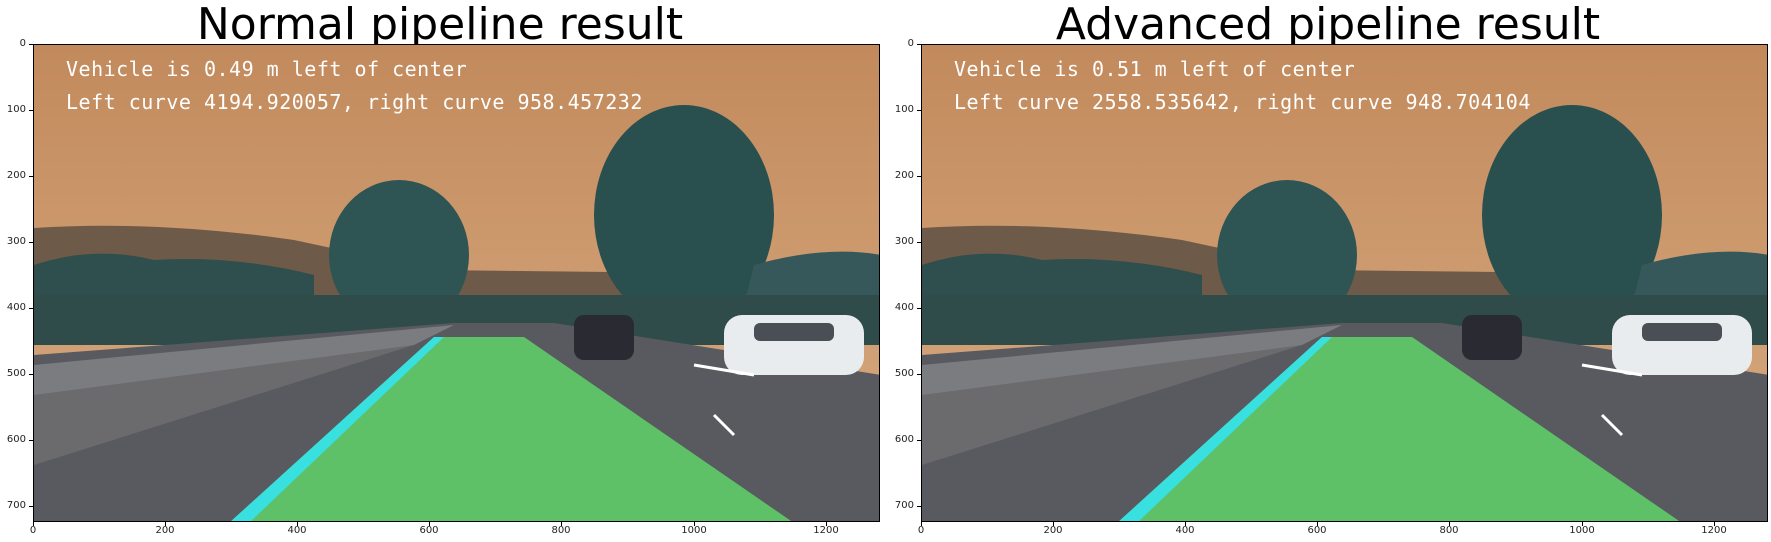  I want to click on vehicle-position-text: Vehicle is 0.51 m left of center, so click(1155, 69).